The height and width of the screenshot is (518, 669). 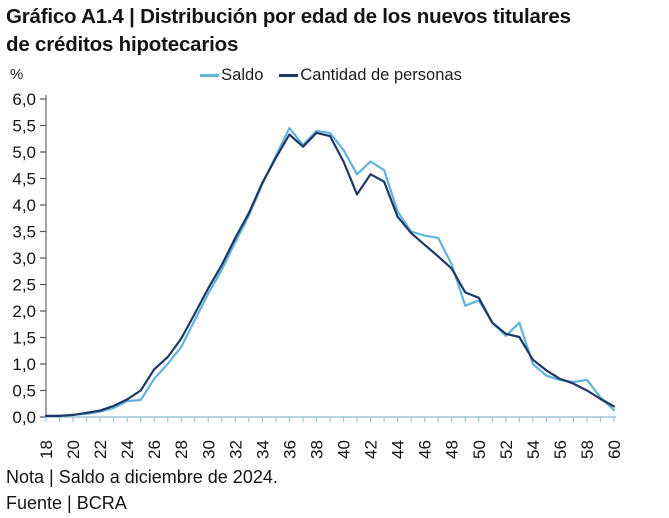 What do you see at coordinates (289, 75) in the screenshot?
I see `cantidad-line-swatch-icon` at bounding box center [289, 75].